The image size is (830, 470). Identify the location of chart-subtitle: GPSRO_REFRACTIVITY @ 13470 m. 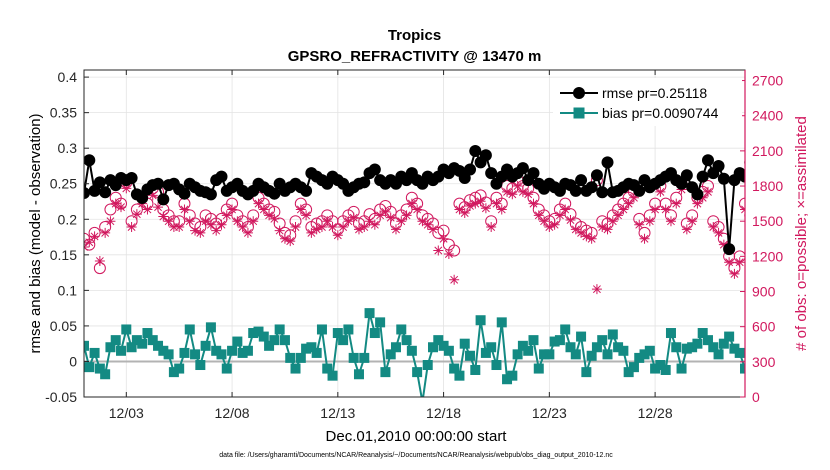
(415, 56).